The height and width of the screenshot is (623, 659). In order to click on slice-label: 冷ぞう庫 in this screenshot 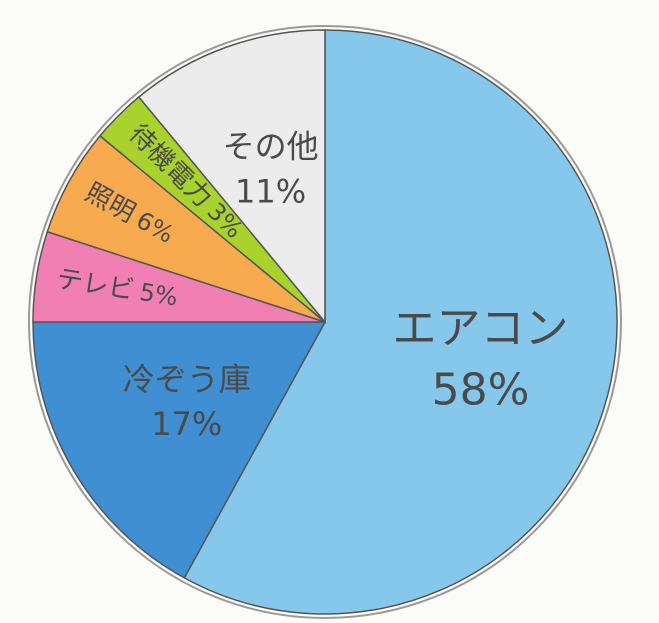, I will do `click(187, 379)`.